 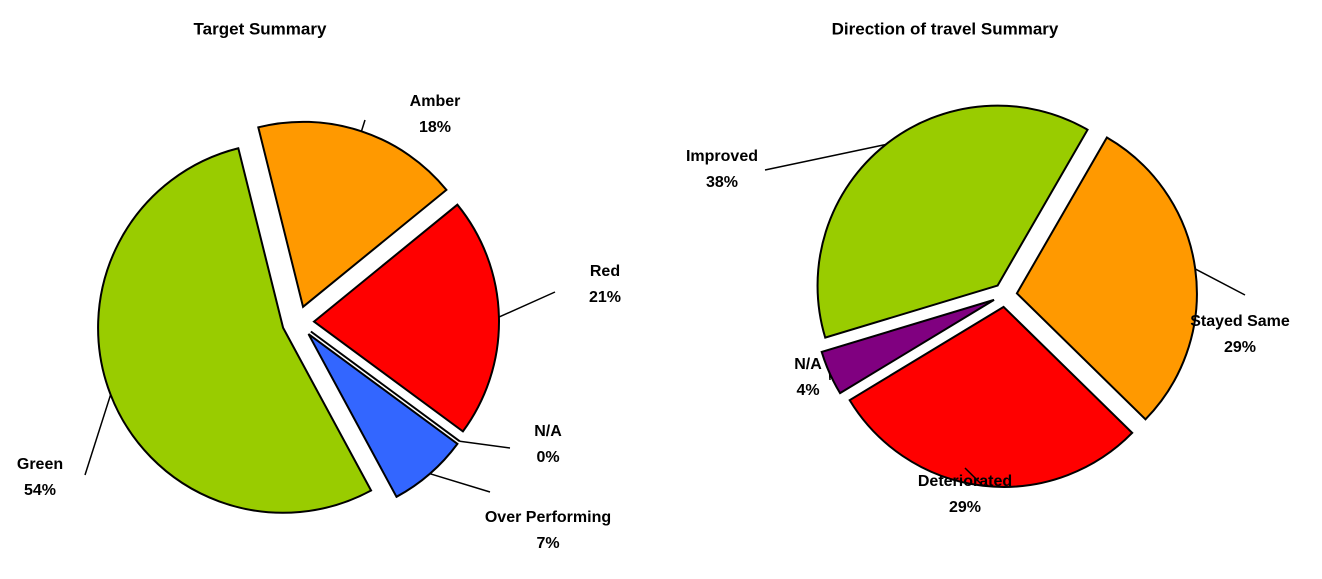 I want to click on slice-label: Deteriorated, so click(x=965, y=481).